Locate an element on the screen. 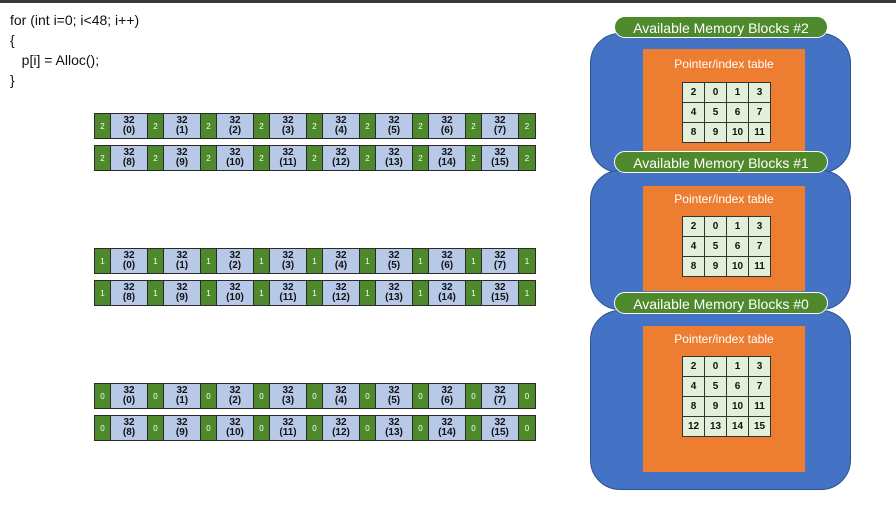 The width and height of the screenshot is (896, 506). memory-block: 32 (0) is located at coordinates (129, 396).